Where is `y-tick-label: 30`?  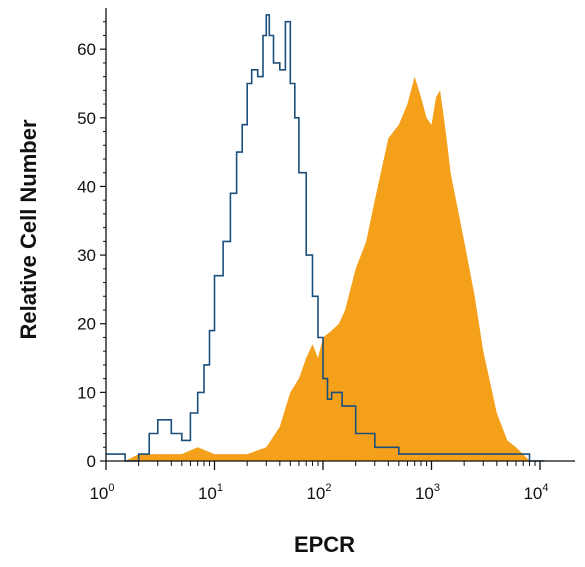
y-tick-label: 30 is located at coordinates (86, 255).